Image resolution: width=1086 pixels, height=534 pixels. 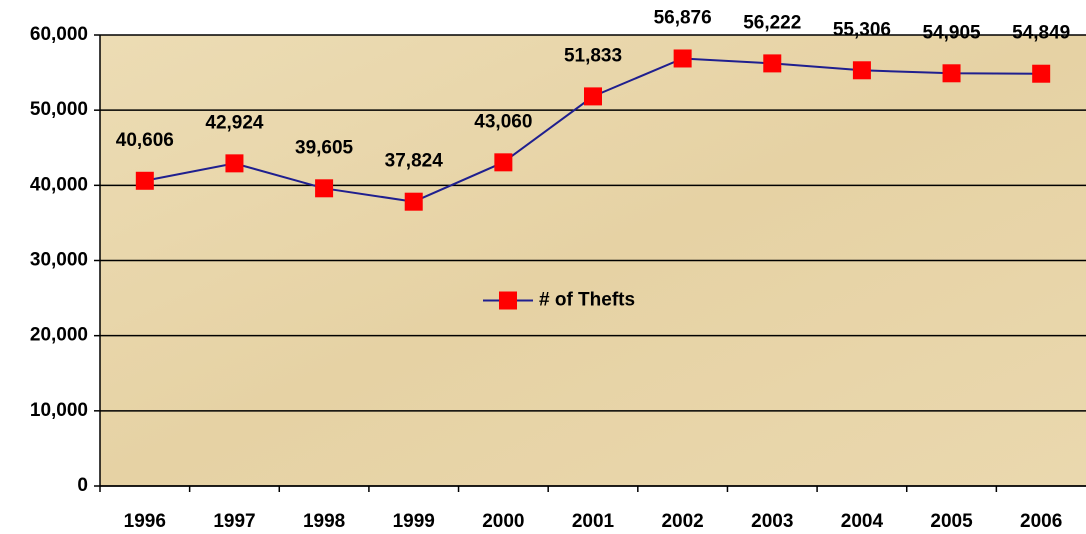 What do you see at coordinates (324, 147) in the screenshot?
I see `data-label: 39,605` at bounding box center [324, 147].